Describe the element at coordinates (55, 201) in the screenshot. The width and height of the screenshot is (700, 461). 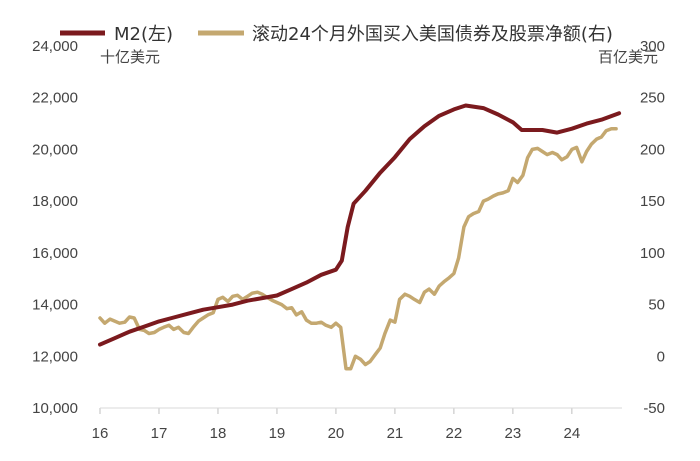
I see `left-tick-label: 18,000` at that location.